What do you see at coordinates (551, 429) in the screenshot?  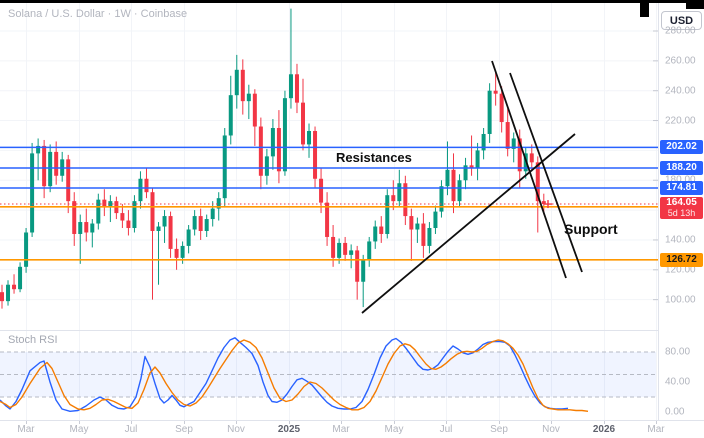 I see `time-tick-label: Nov` at bounding box center [551, 429].